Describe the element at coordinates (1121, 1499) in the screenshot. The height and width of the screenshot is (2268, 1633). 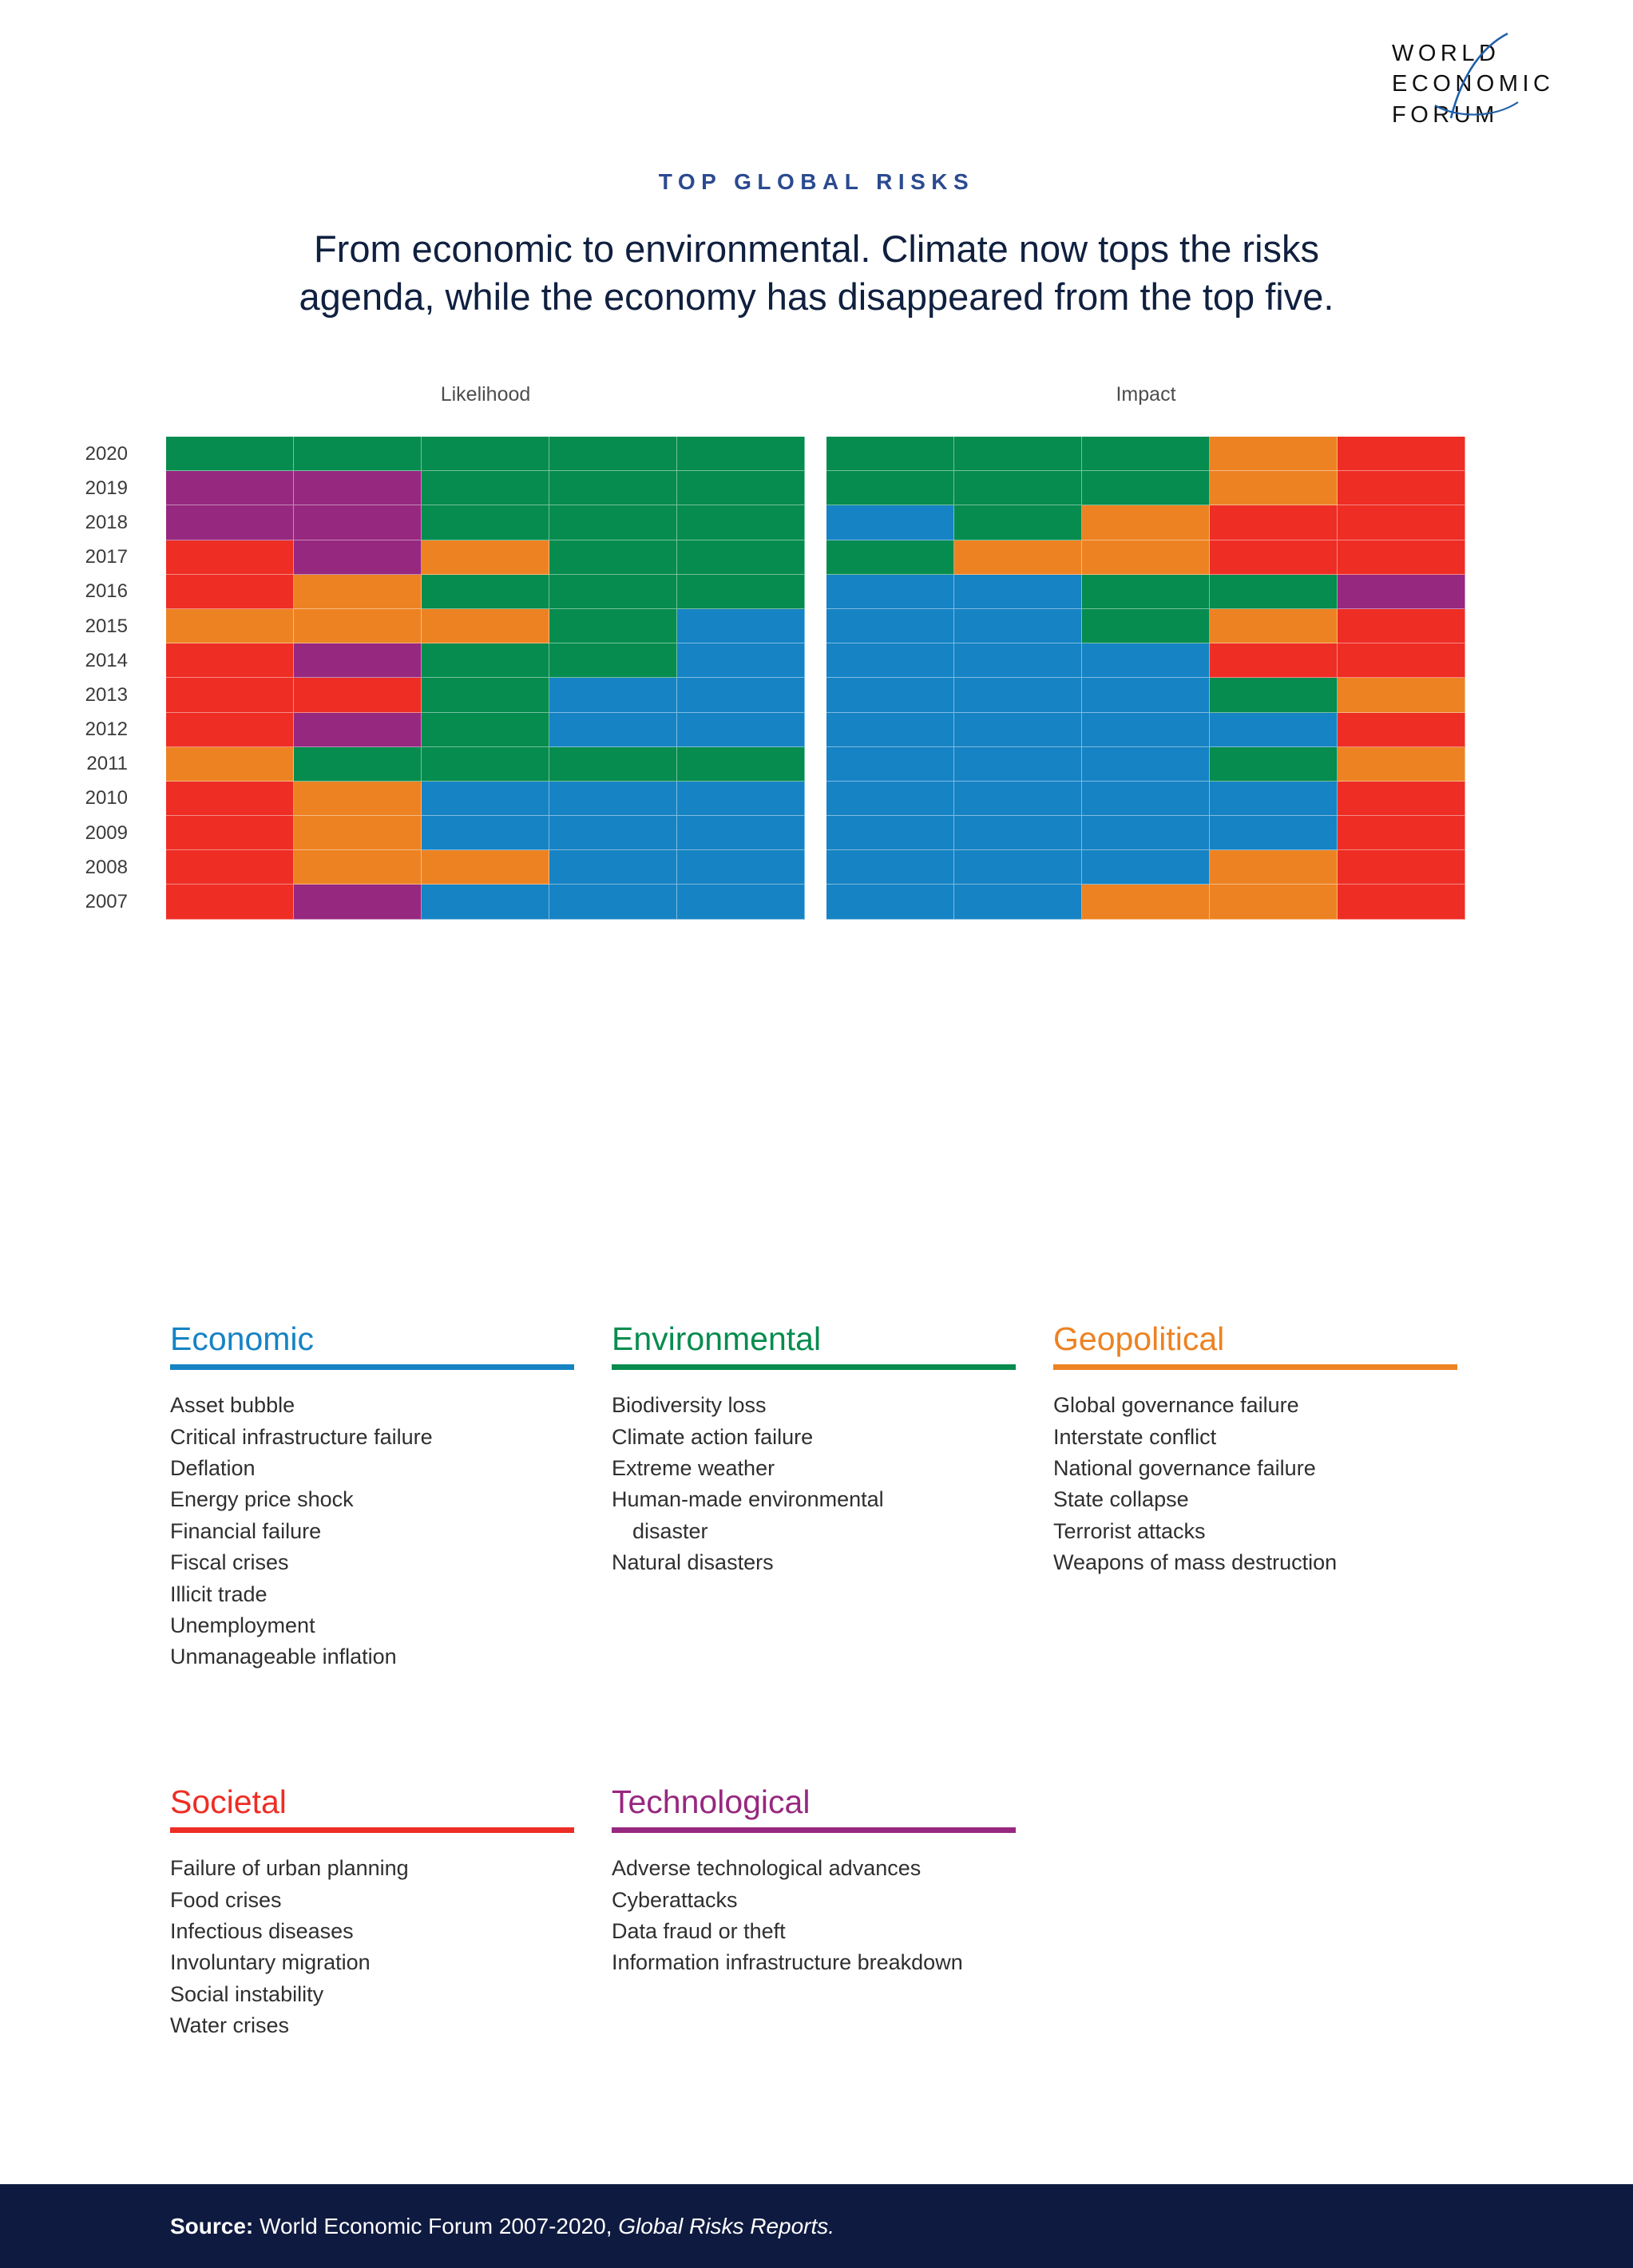
I see `legend-item: State collapse` at that location.